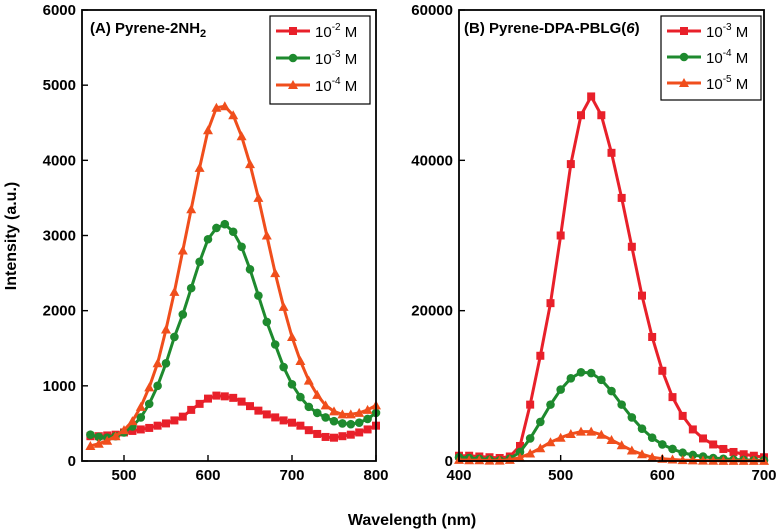 Image resolution: width=781 pixels, height=532 pixels. I want to click on panel-a-legend-label: 10-2 M, so click(336, 31).